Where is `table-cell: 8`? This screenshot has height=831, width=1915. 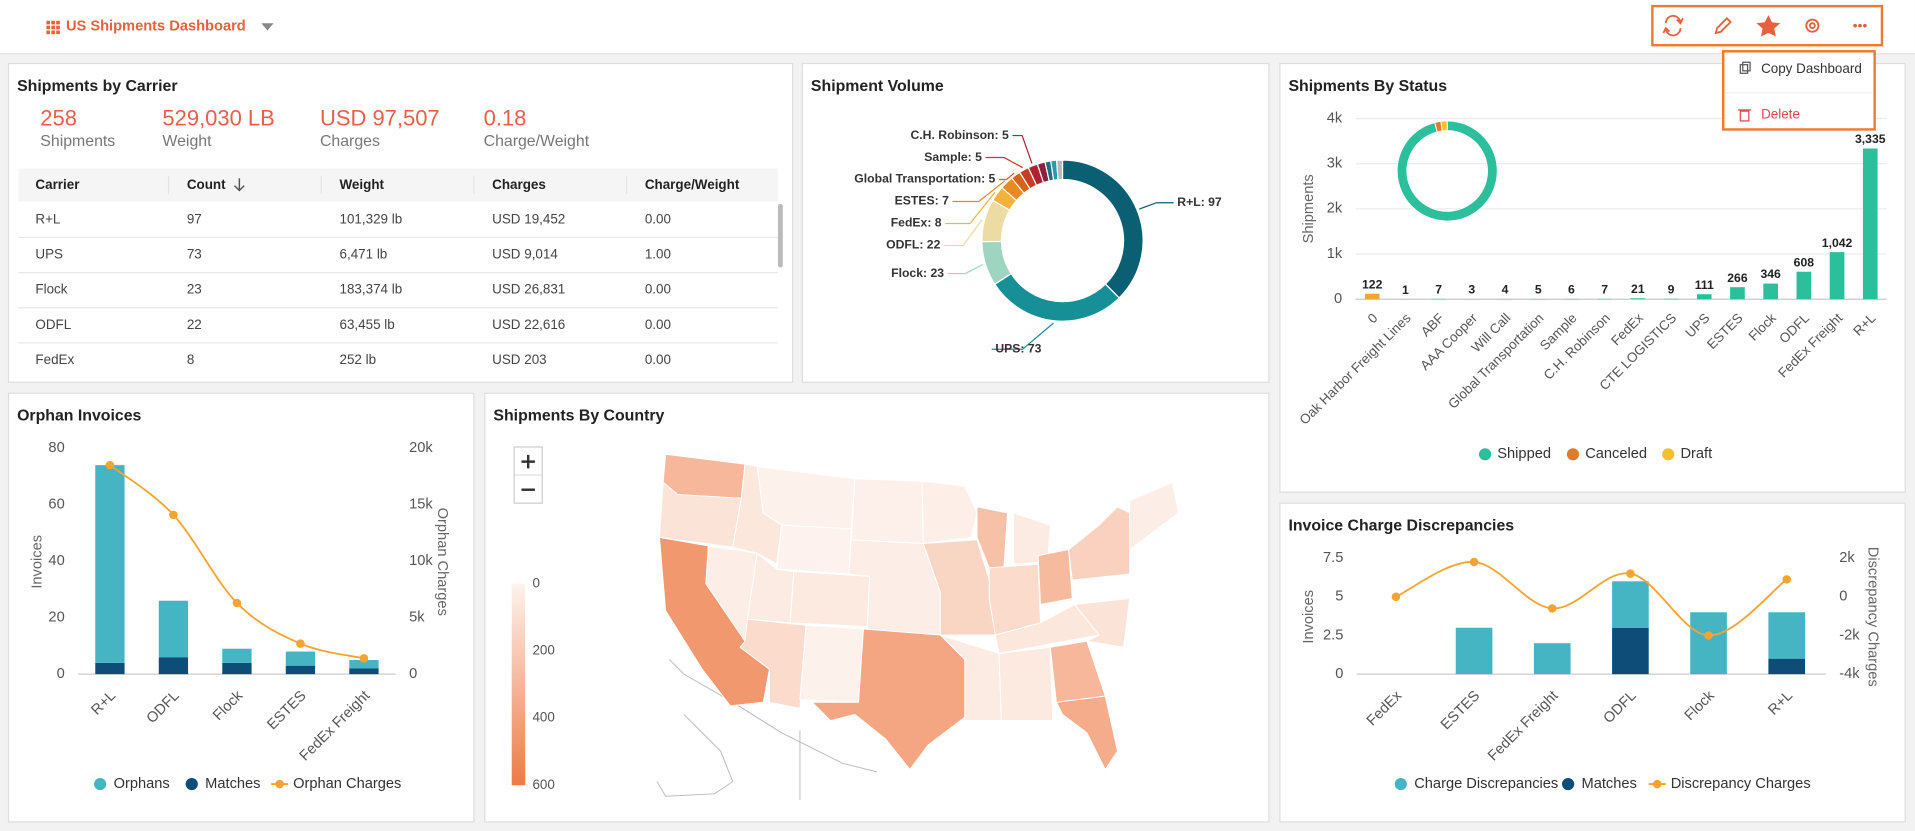
table-cell: 8 is located at coordinates (190, 359).